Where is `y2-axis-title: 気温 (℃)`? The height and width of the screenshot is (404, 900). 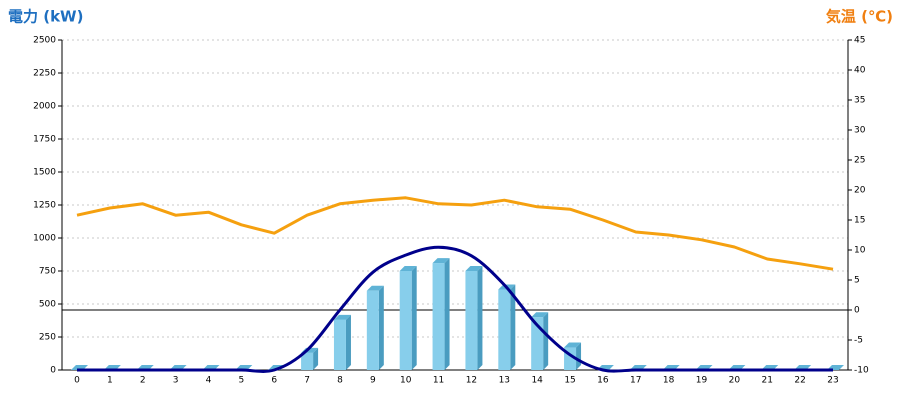 y2-axis-title: 気温 (℃) is located at coordinates (859, 17).